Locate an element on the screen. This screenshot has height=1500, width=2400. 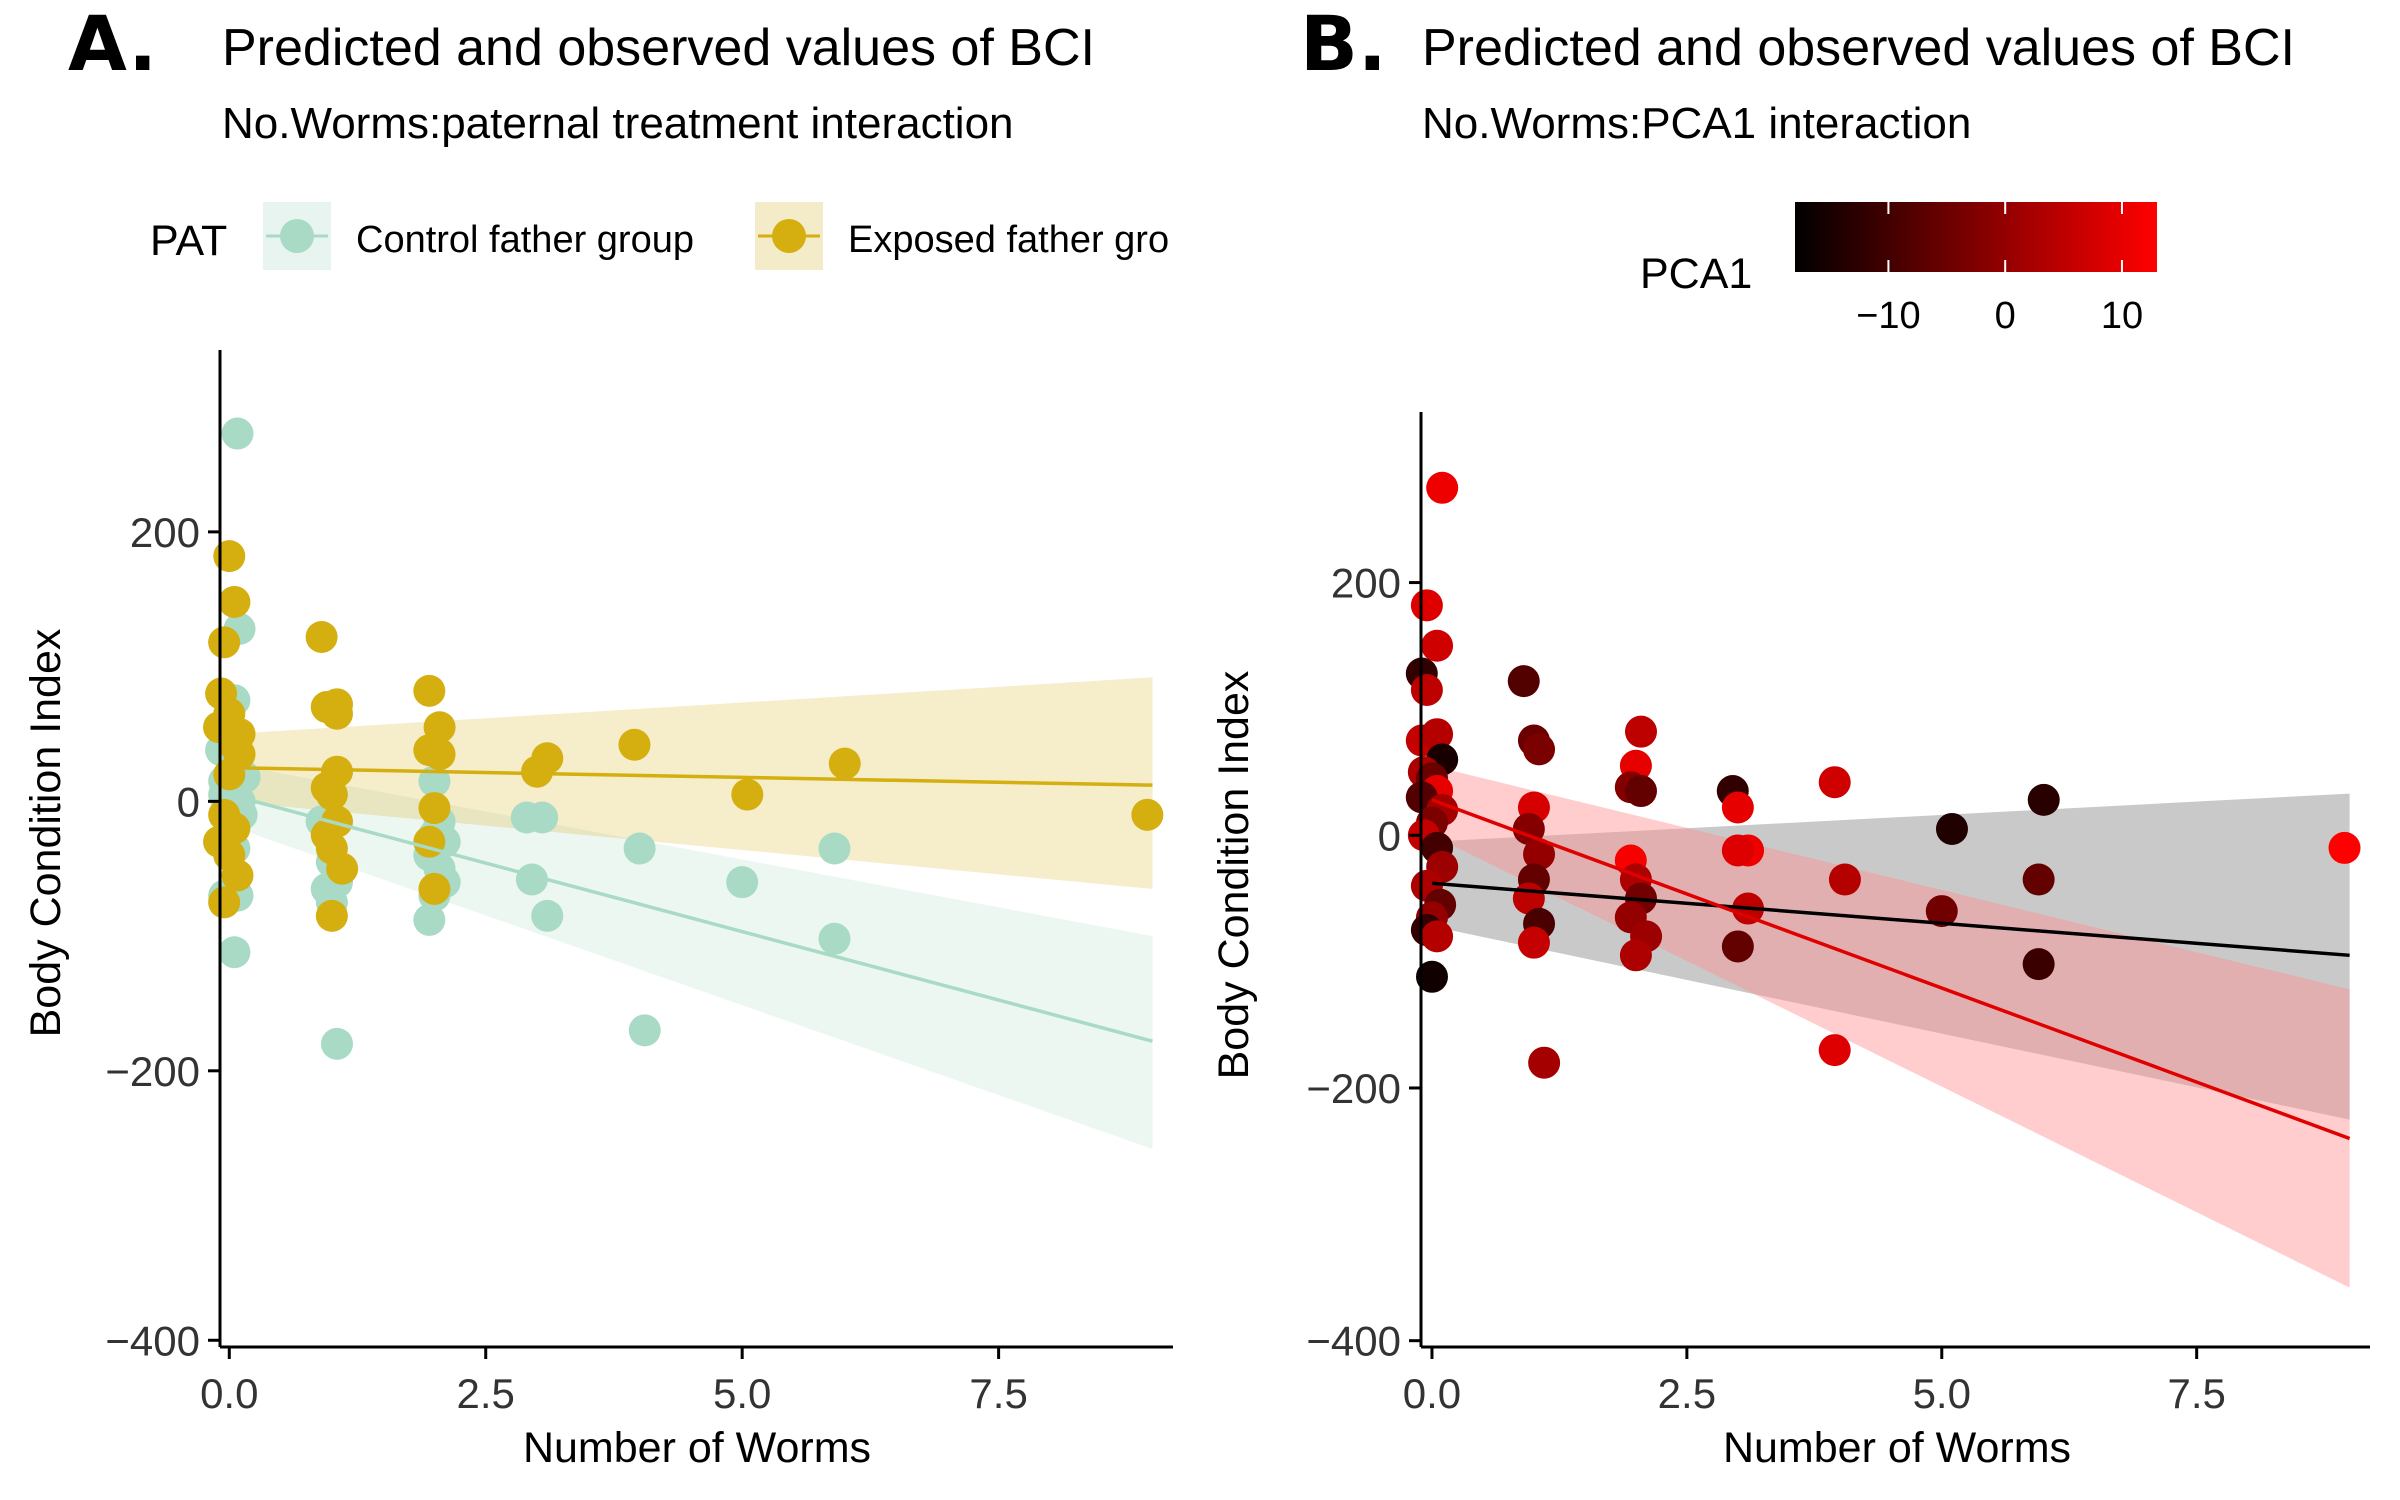
panel-b-title: Predicted and observed values of BCI is located at coordinates (1858, 48).